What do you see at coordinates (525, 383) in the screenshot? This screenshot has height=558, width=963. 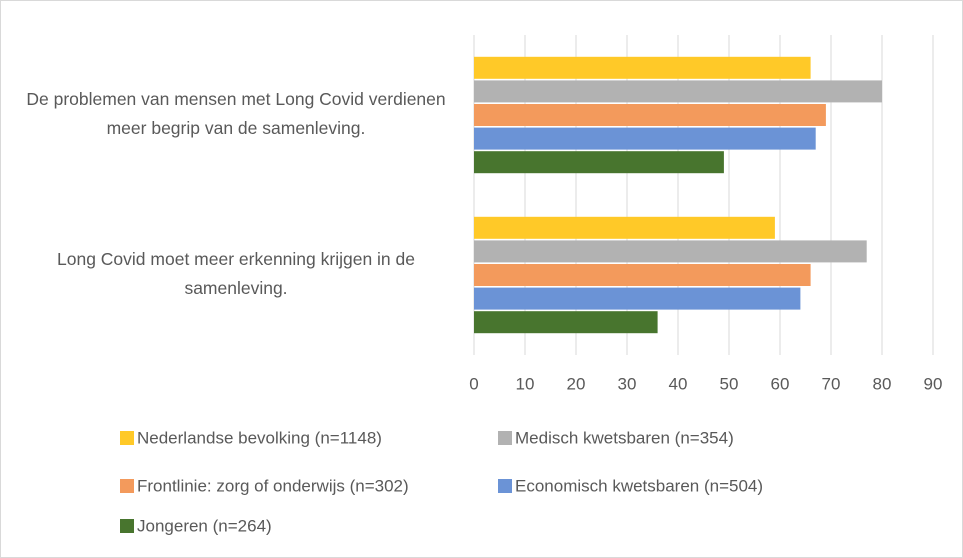 I see `x-tick-label: 10` at bounding box center [525, 383].